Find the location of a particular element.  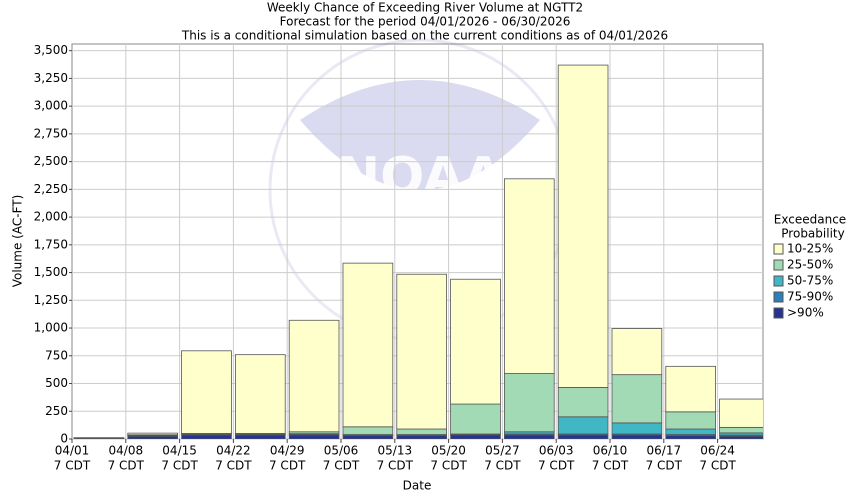

y-tick-label: 750 is located at coordinates (56, 355).